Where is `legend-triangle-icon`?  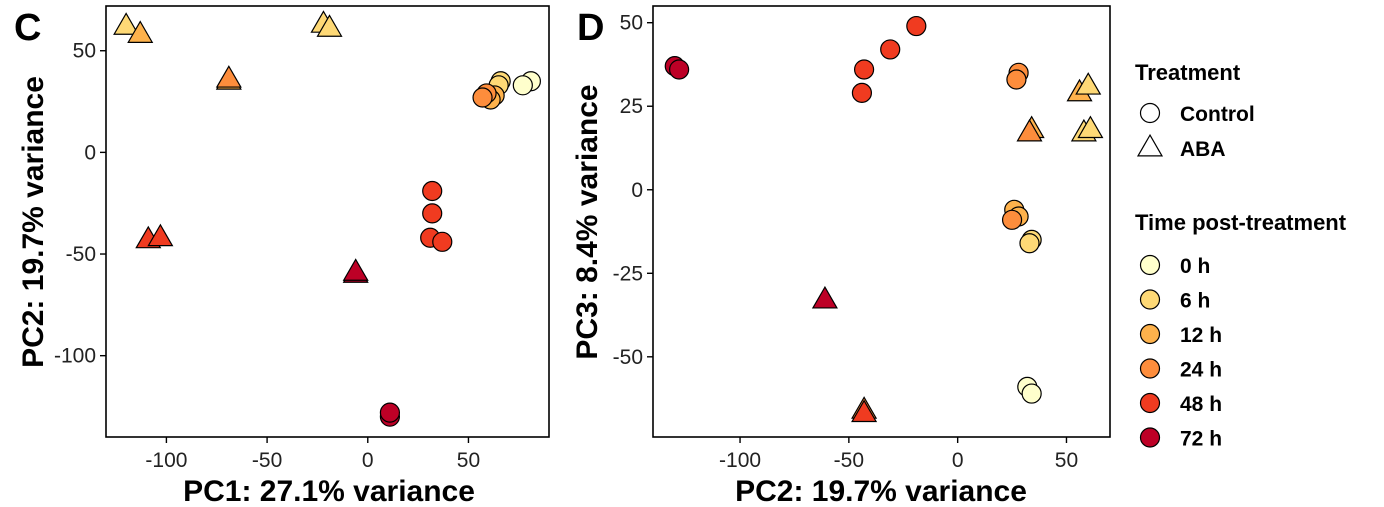 legend-triangle-icon is located at coordinates (1150, 145).